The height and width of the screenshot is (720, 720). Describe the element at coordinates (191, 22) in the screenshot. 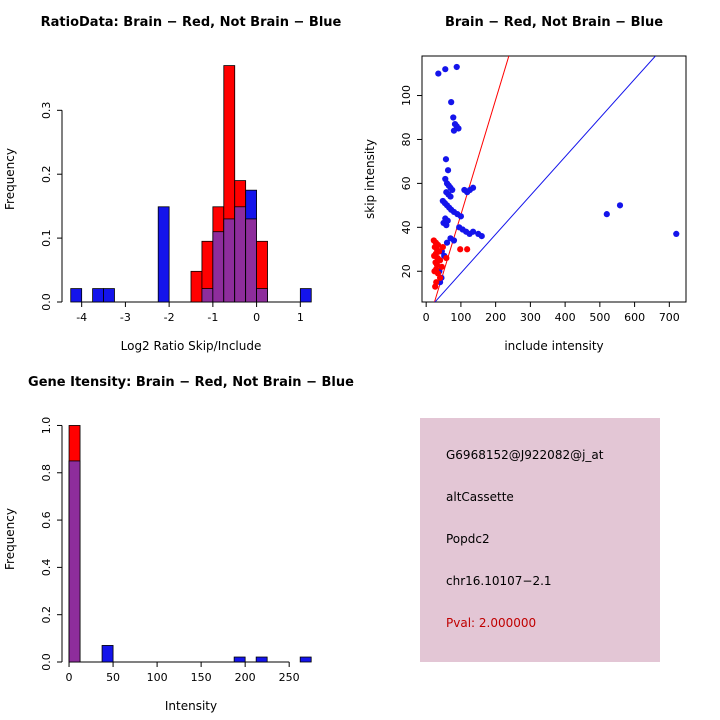

I see `svg-text:RatioData: Brain − Red, Not Br: RatioData: Brain − Red, Not Brain − Blue` at that location.